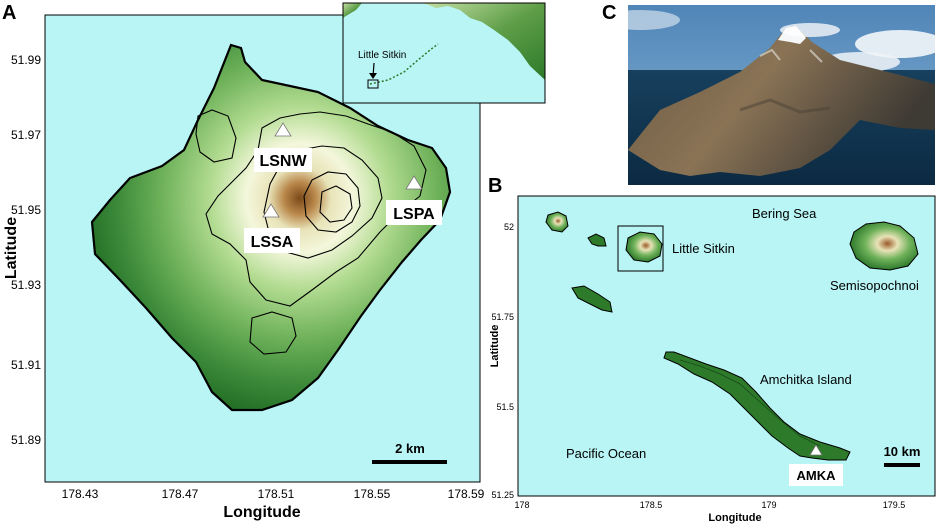 Image resolution: width=941 pixels, height=532 pixels. I want to click on x-tick-label: 178.47, so click(180, 494).